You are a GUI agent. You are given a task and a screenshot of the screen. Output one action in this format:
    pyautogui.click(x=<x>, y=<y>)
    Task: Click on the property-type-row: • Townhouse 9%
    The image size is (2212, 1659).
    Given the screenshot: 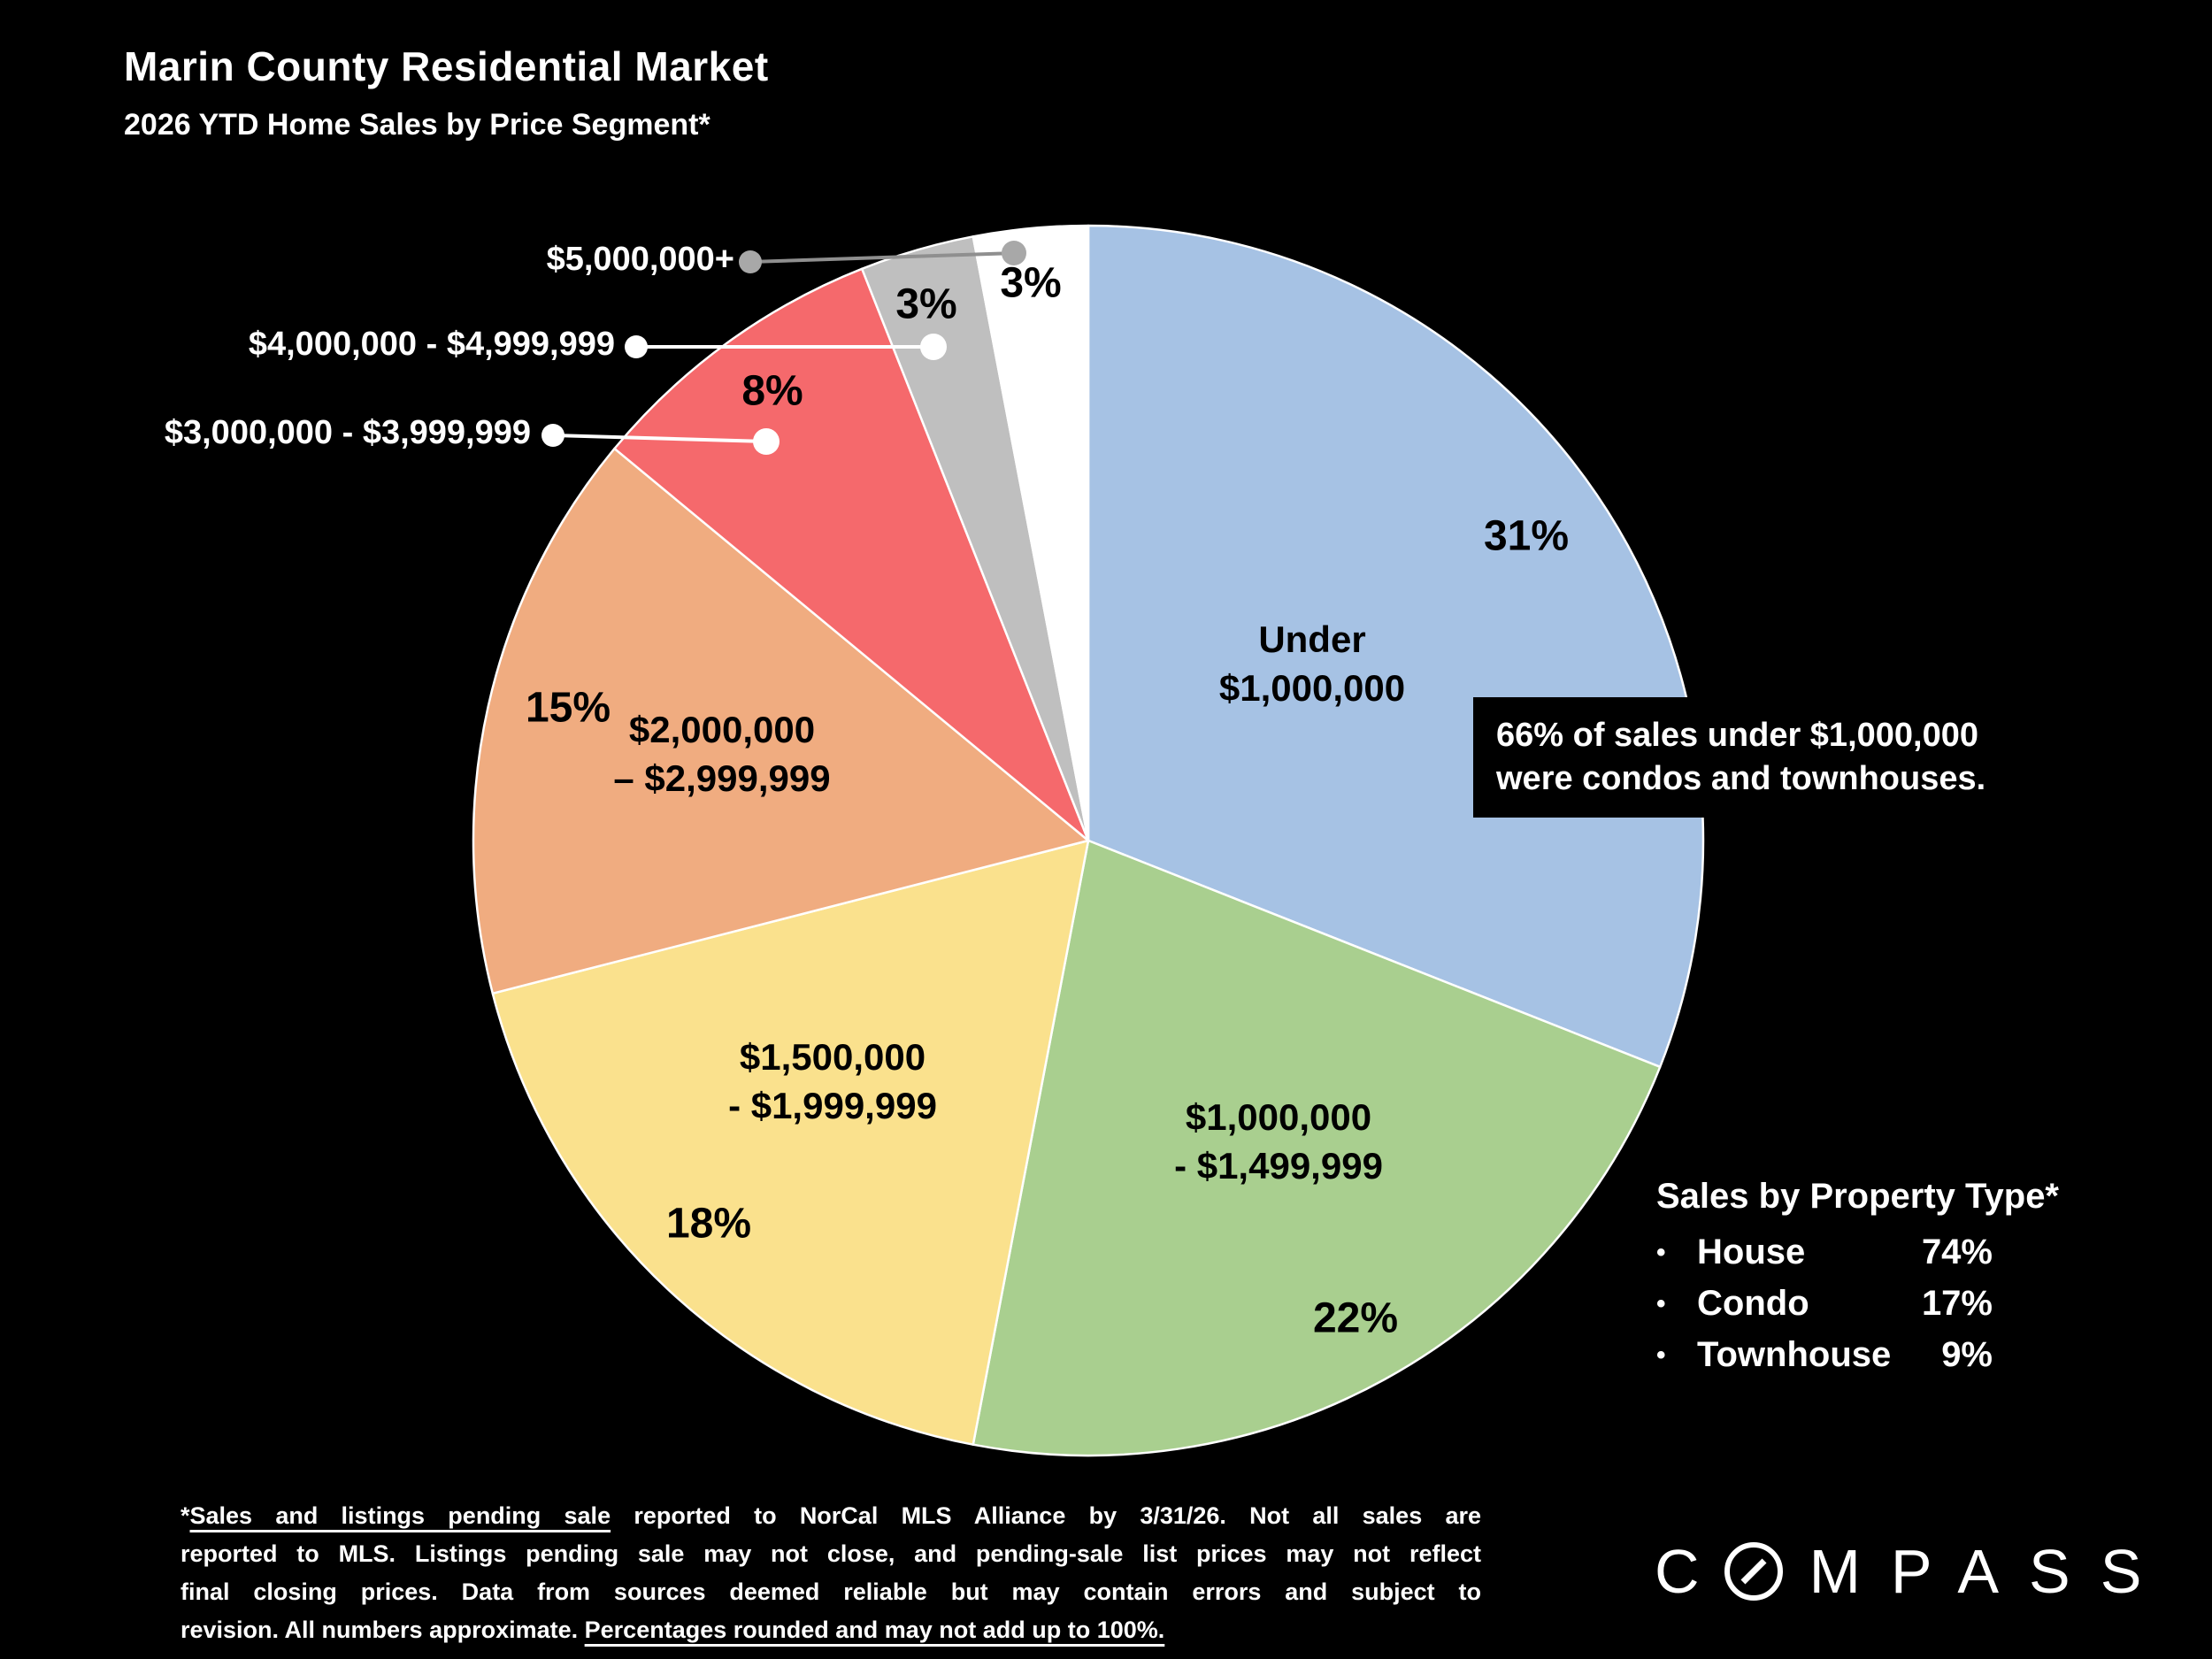 What is the action you would take?
    pyautogui.click(x=1825, y=1355)
    